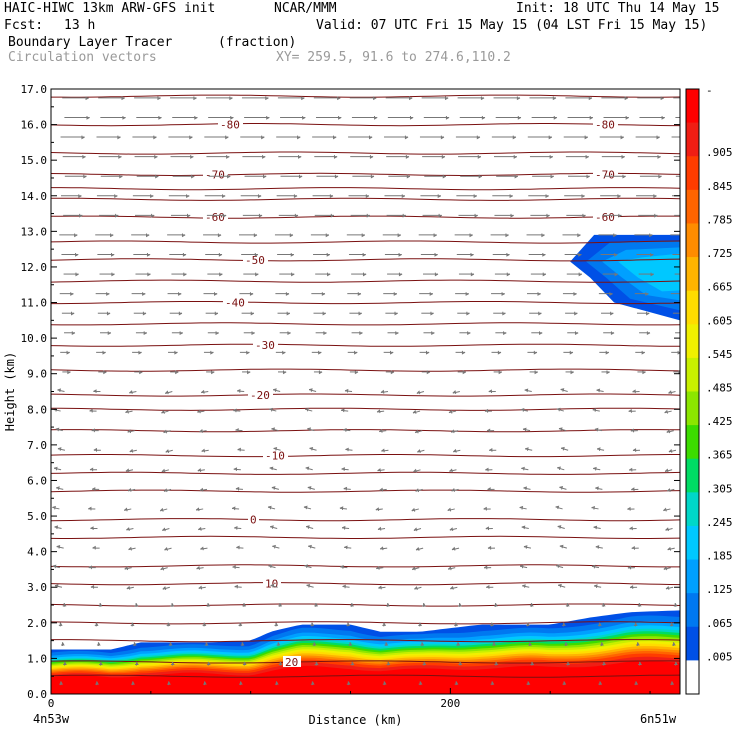 This screenshot has width=740, height=740. Describe the element at coordinates (719, 253) in the screenshot. I see `colorbar-label: .725` at that location.